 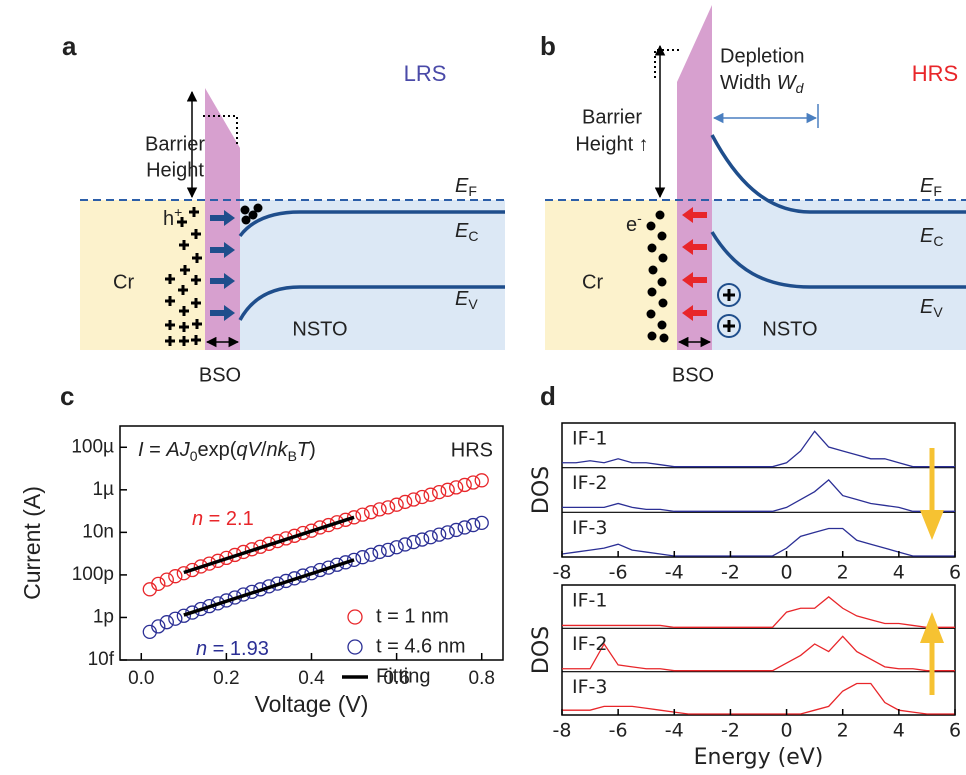 I want to click on formula-part: exp(, so click(x=217, y=450).